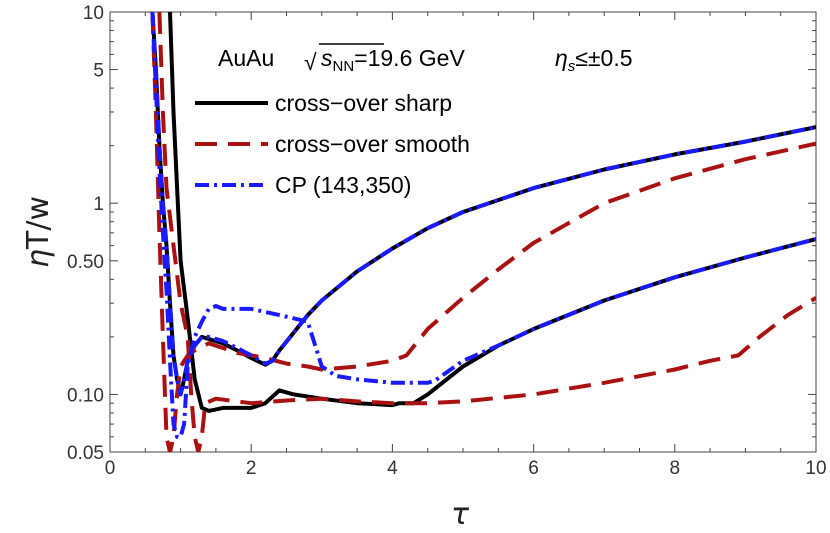 This screenshot has height=533, width=830. What do you see at coordinates (310, 62) in the screenshot?
I see `annotation-sqrt: √` at bounding box center [310, 62].